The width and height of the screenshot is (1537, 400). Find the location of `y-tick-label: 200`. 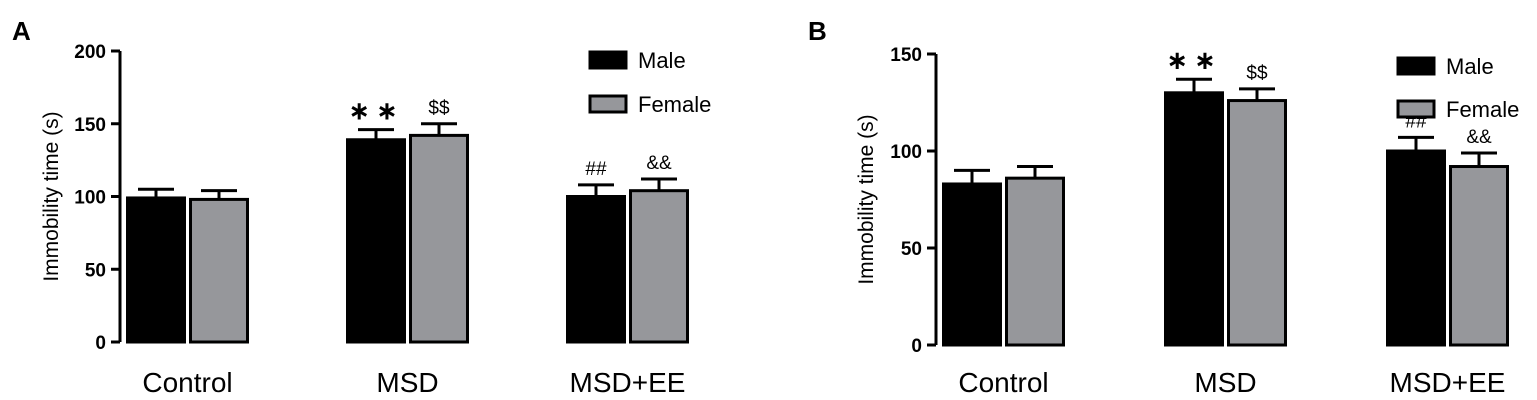

y-tick-label: 200 is located at coordinates (90, 52).